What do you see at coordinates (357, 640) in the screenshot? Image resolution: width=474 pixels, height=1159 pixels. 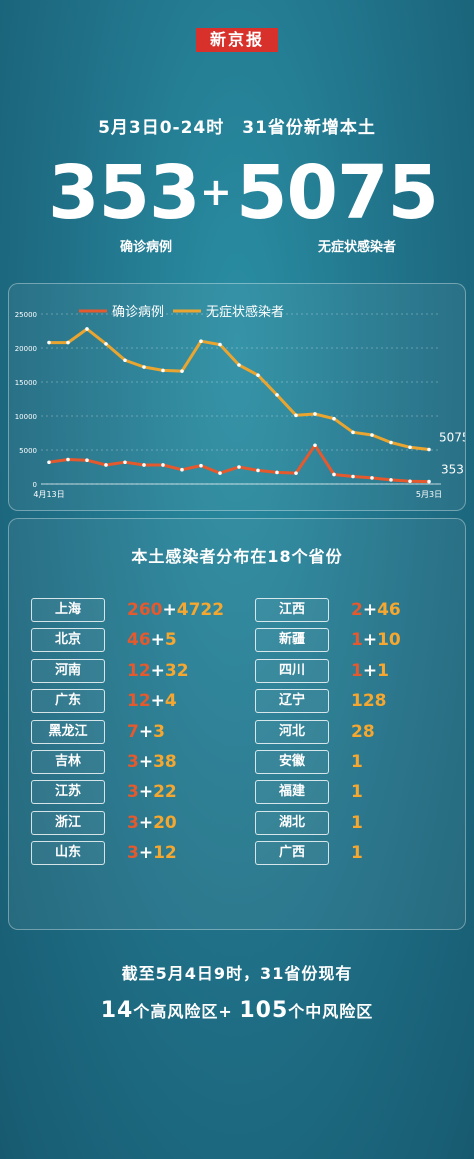 I see `province-confirmed: 1` at bounding box center [357, 640].